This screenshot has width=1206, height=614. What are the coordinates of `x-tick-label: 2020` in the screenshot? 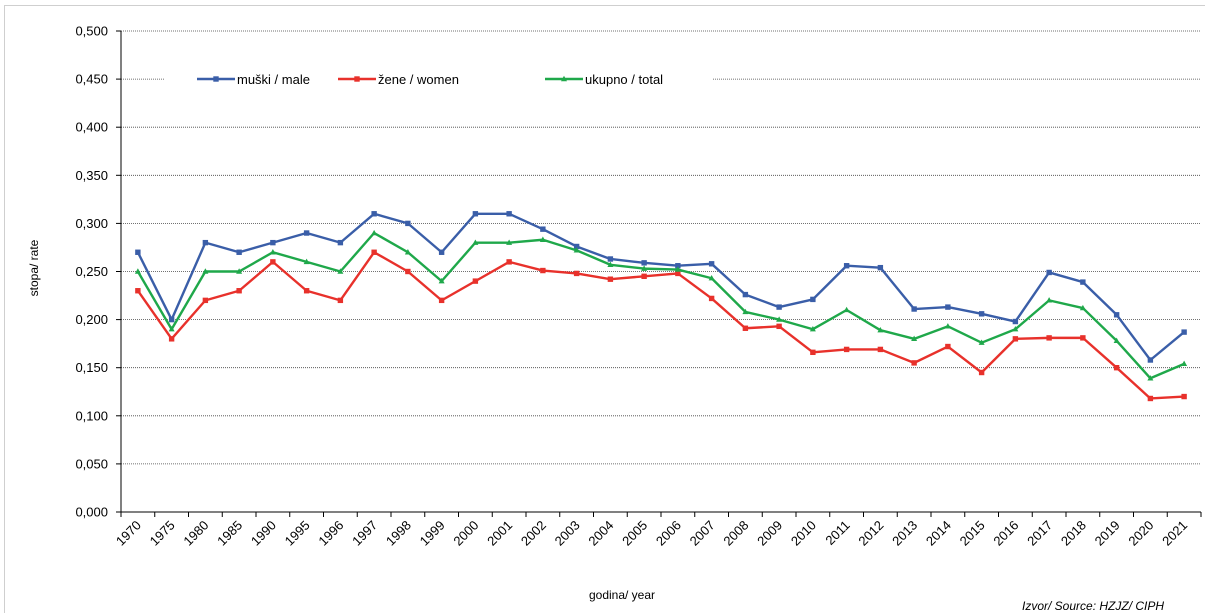 It's located at (1140, 533).